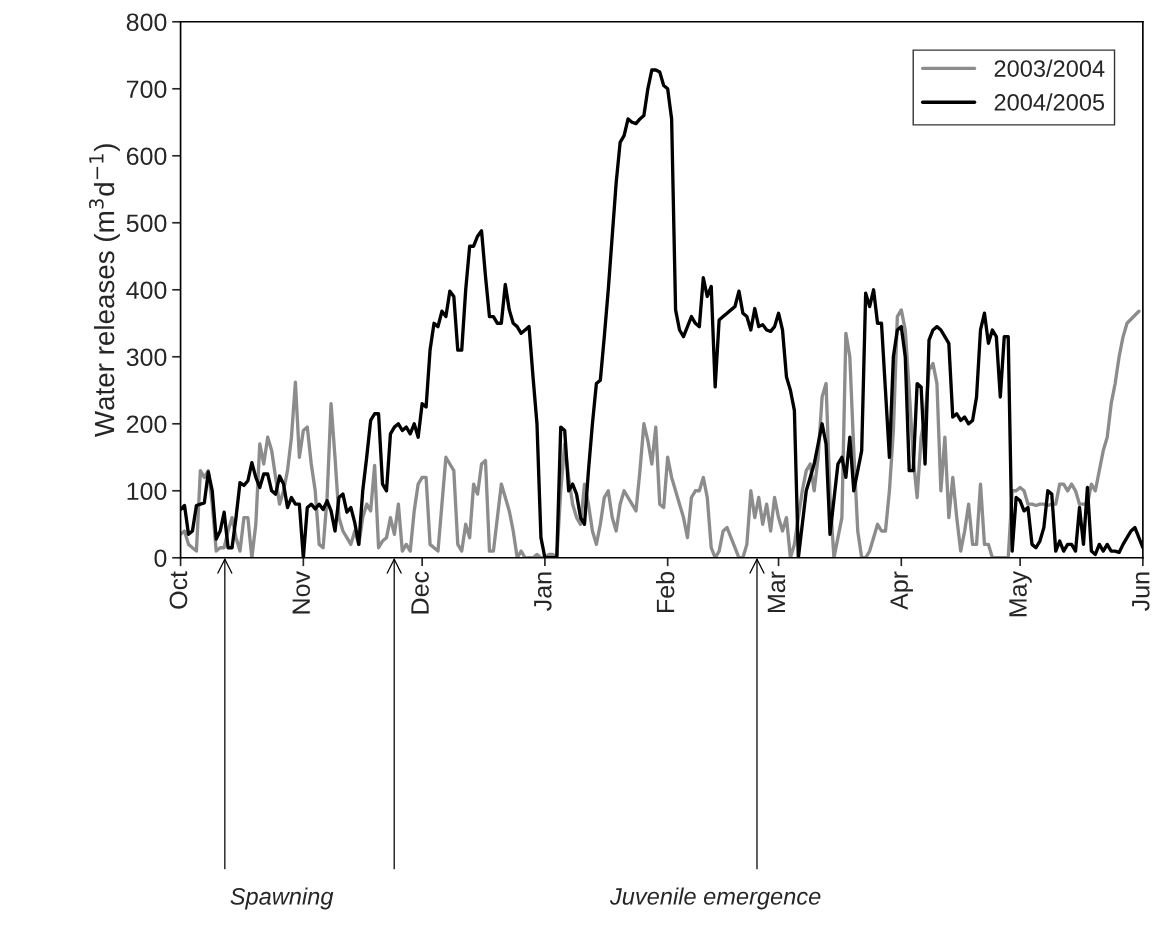 This screenshot has height=947, width=1165. Describe the element at coordinates (776, 591) in the screenshot. I see `x-tick-label: Mar` at that location.